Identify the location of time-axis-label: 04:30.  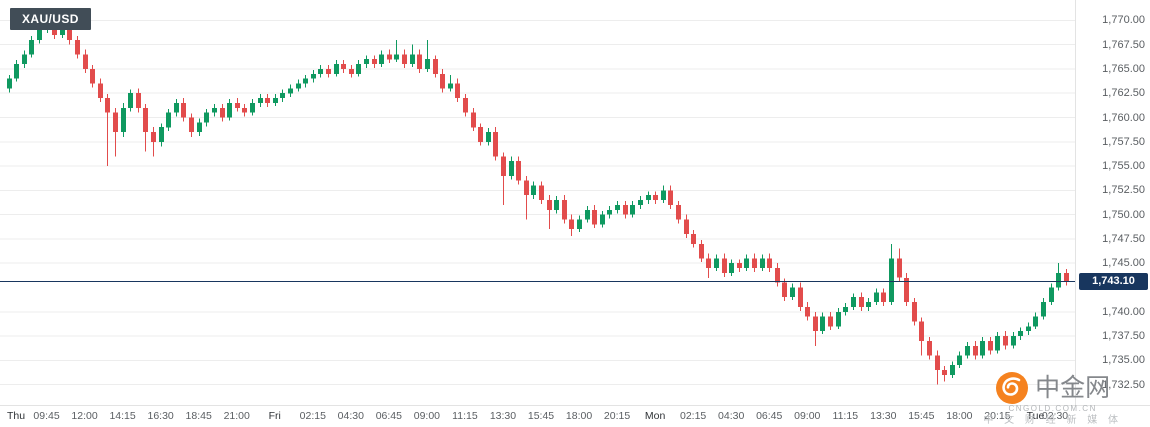
(350, 416).